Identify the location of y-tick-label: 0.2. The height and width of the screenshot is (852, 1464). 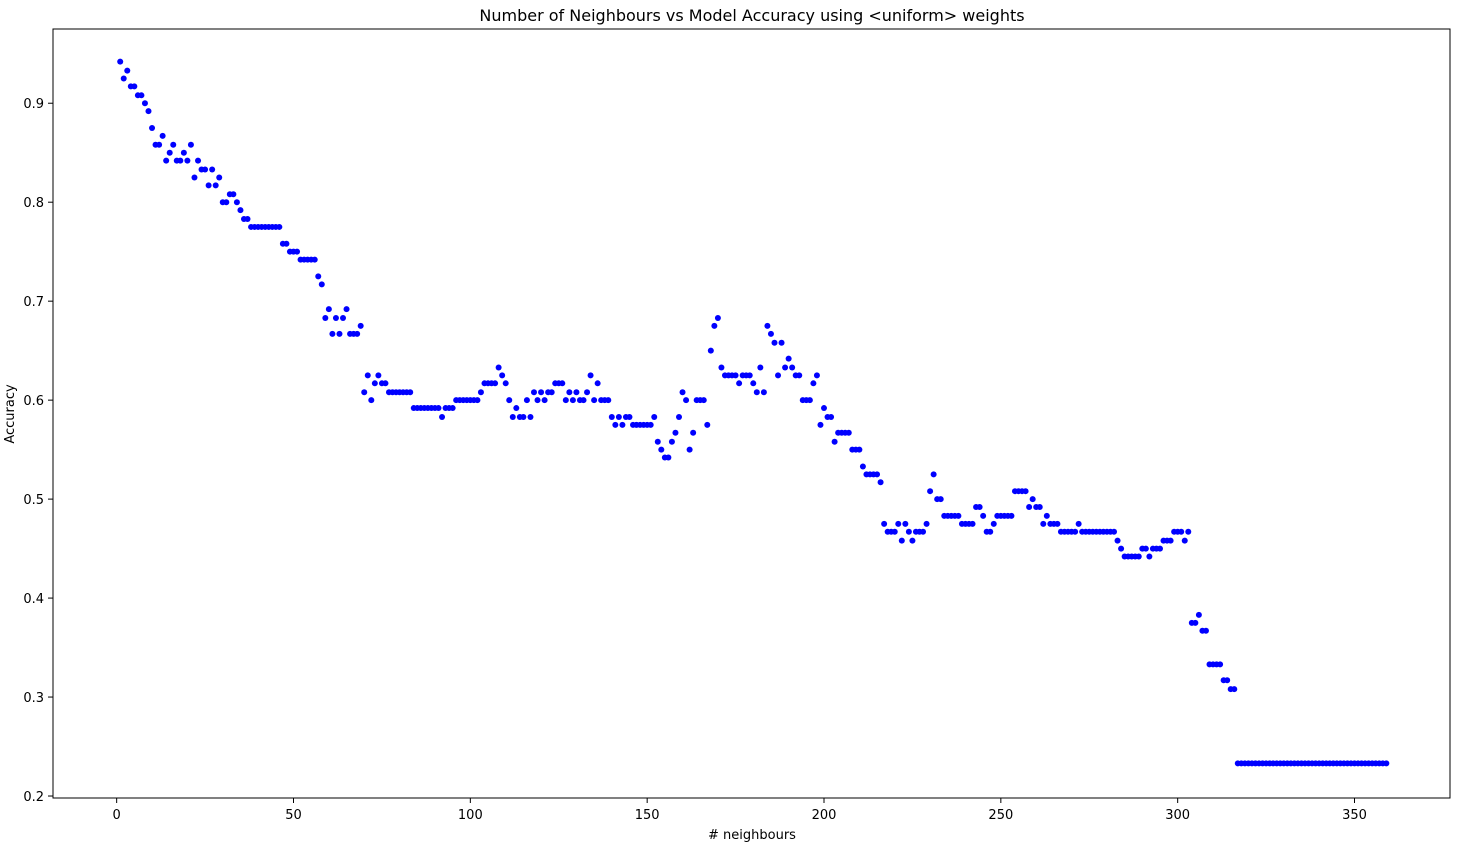
(33, 797).